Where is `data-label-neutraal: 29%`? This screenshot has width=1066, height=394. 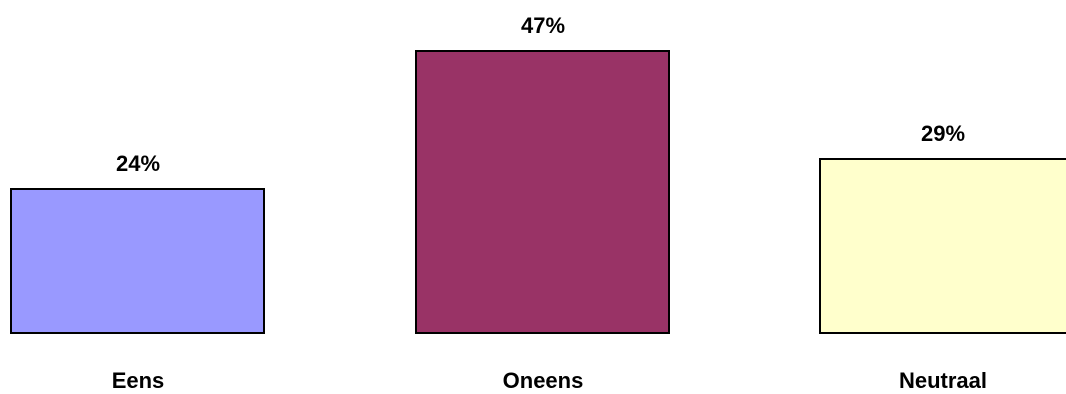
data-label-neutraal: 29% is located at coordinates (943, 133).